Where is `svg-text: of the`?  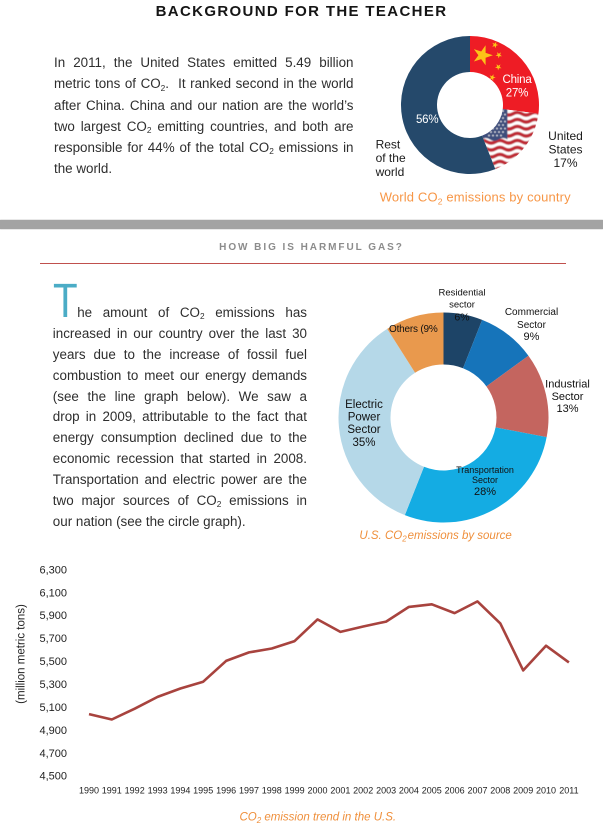 svg-text: of the is located at coordinates (391, 158).